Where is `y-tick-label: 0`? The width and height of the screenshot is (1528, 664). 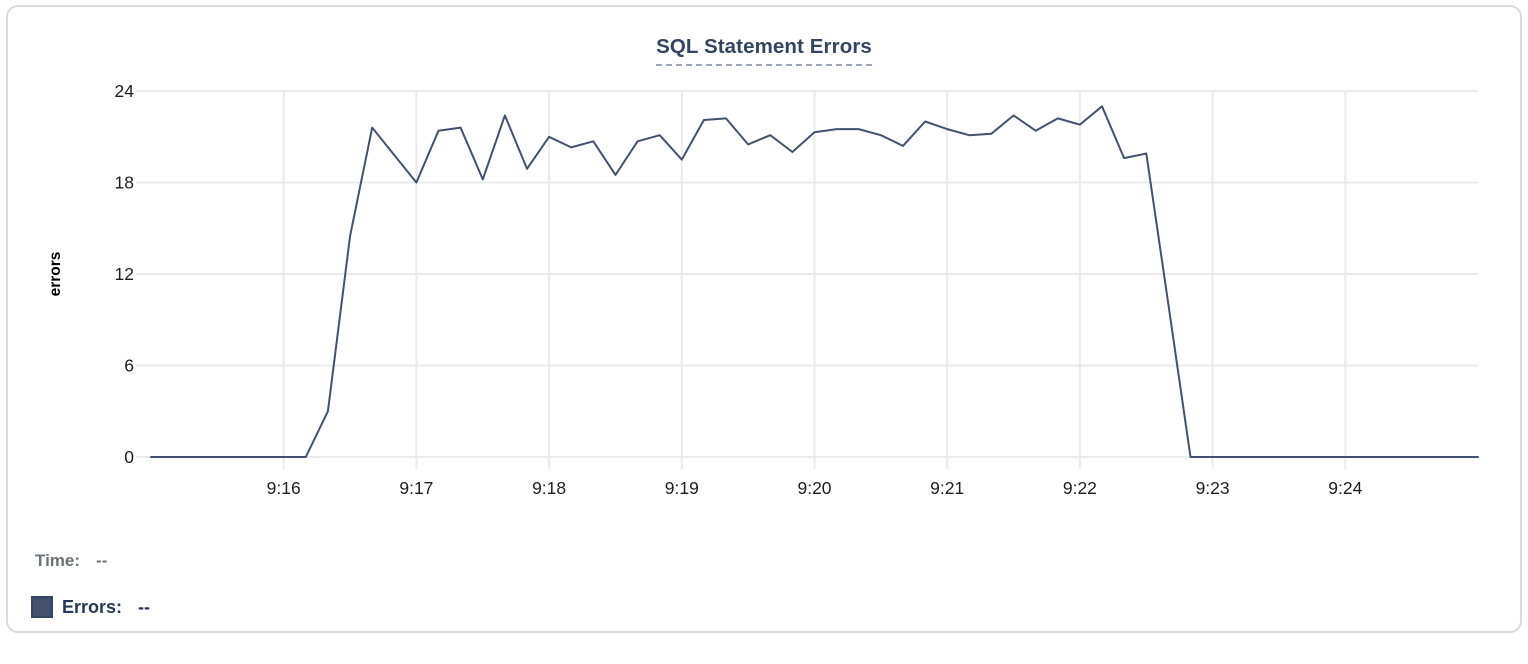
y-tick-label: 0 is located at coordinates (129, 457).